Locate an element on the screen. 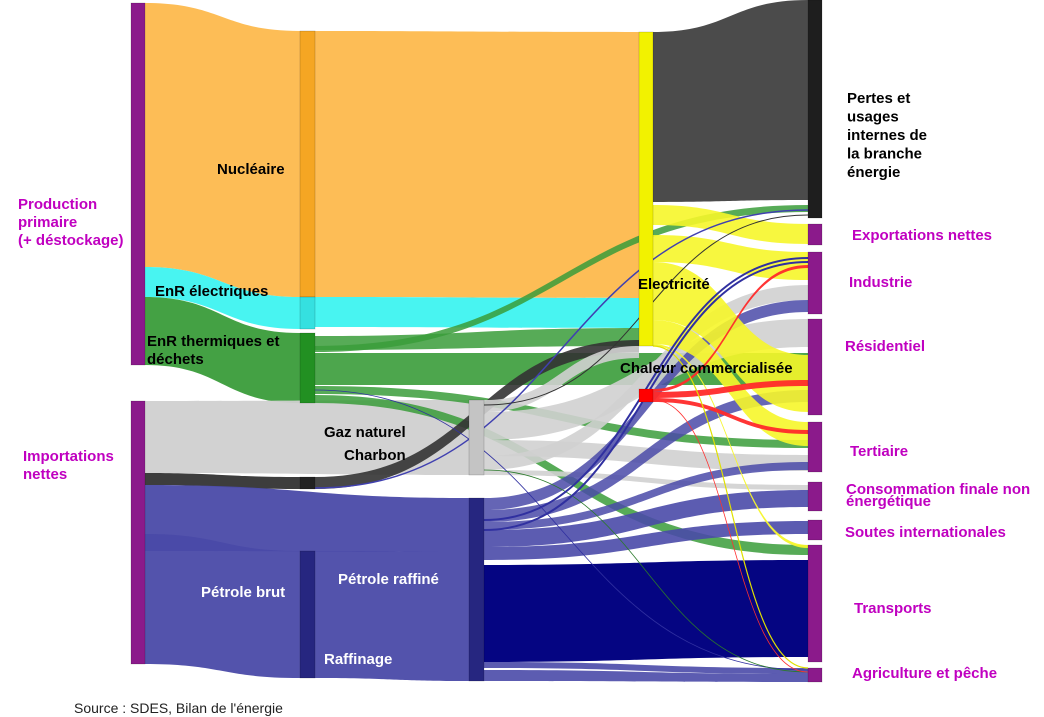 This screenshot has width=1044, height=717. label-nuc: Nucléaire is located at coordinates (251, 169).